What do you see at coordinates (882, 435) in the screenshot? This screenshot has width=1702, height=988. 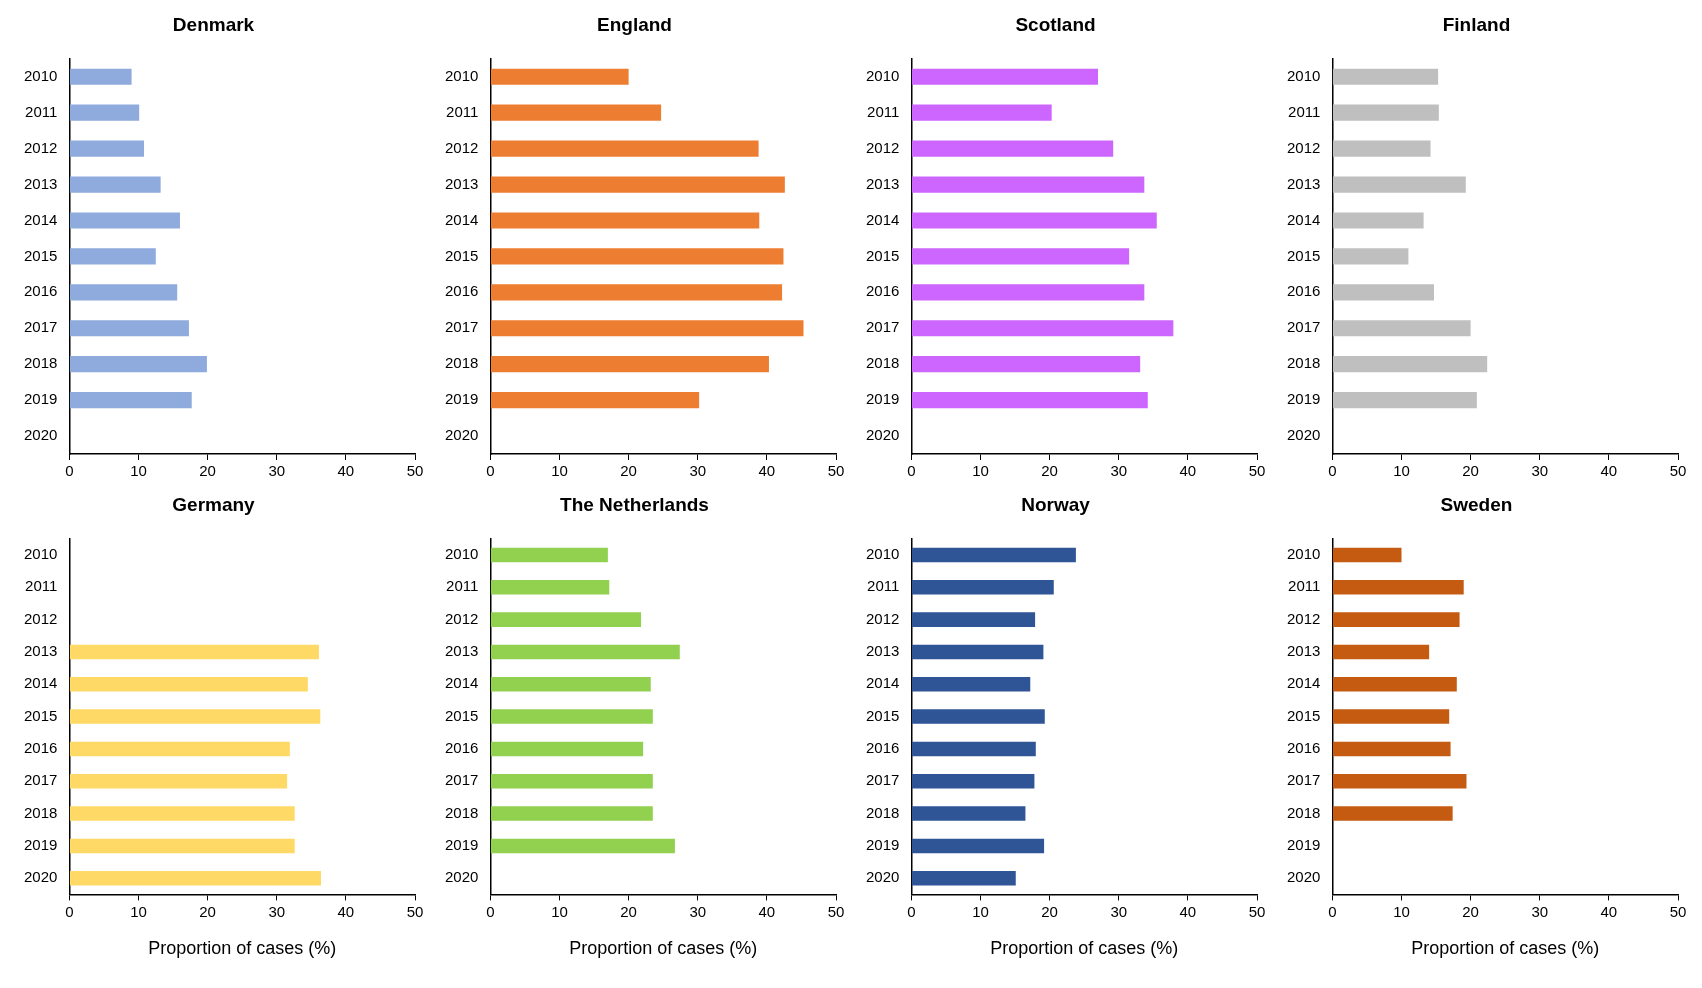 I see `y-tick-label: 2020` at bounding box center [882, 435].